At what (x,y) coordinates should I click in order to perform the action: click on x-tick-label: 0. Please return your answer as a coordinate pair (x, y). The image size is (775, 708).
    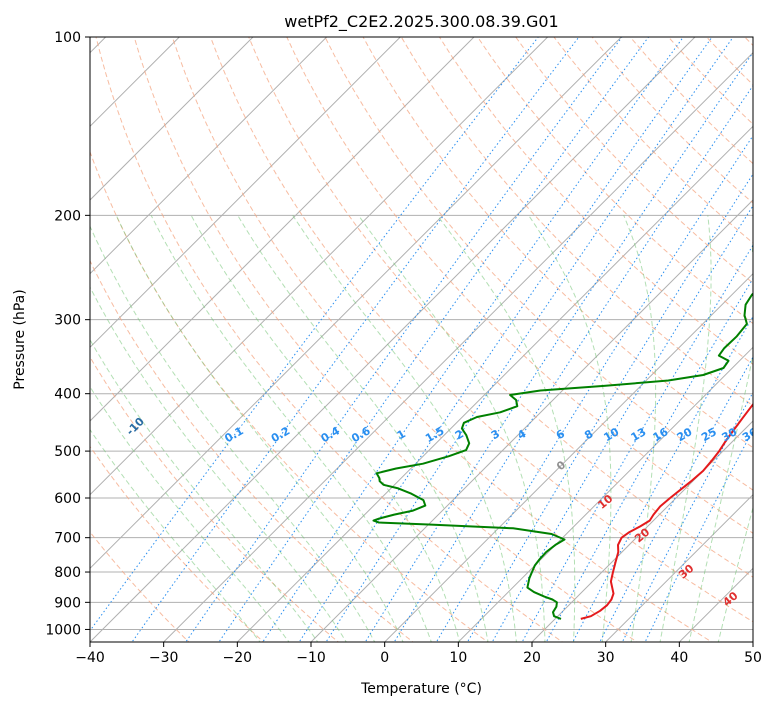
    Looking at the image, I should click on (384, 658).